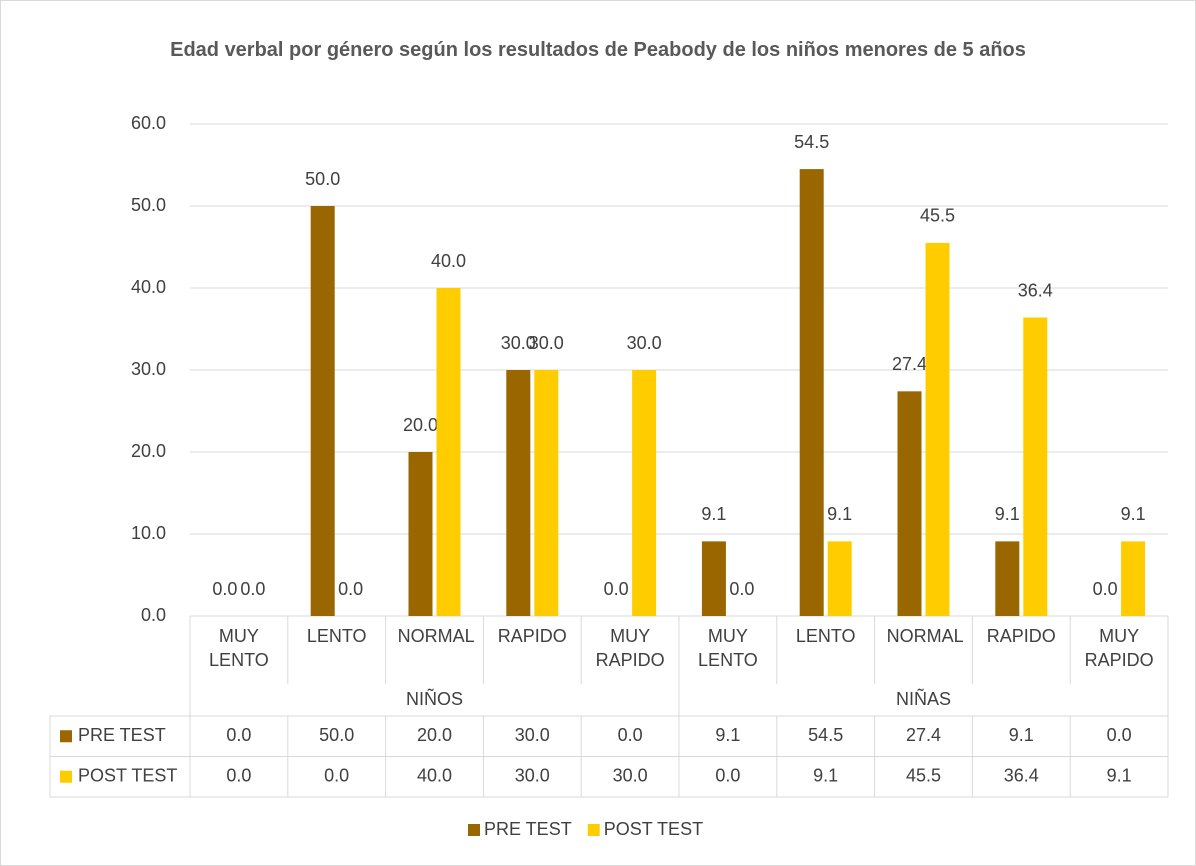 The height and width of the screenshot is (866, 1196). I want to click on table-row-label: PRE TEST, so click(122, 735).